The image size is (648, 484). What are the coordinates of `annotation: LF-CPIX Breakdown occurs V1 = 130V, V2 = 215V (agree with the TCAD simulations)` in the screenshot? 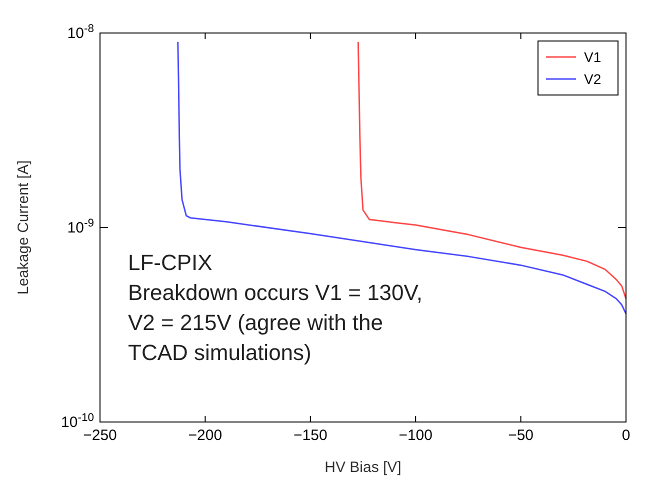 It's located at (275, 307).